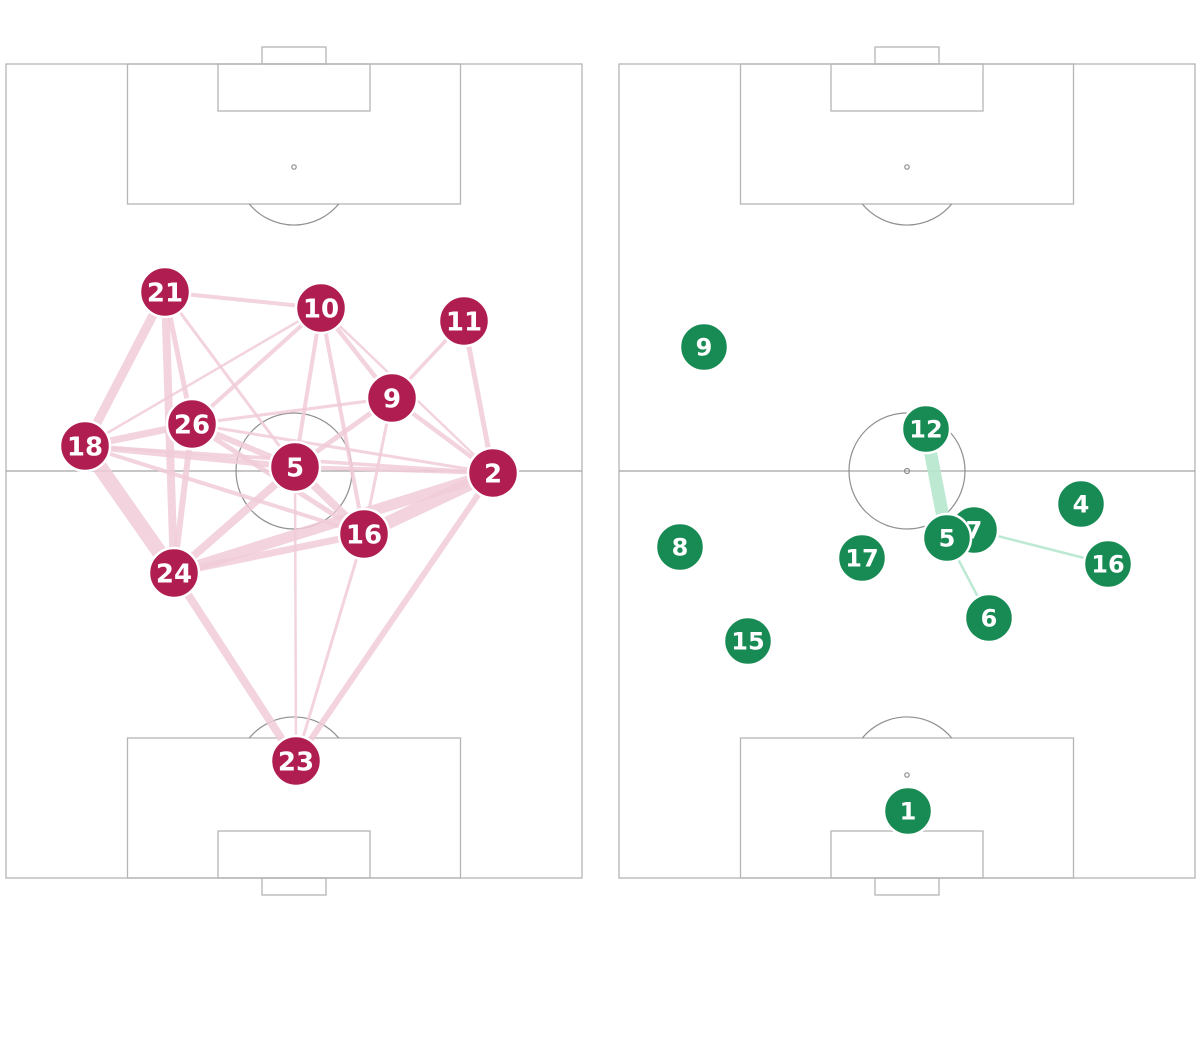 This screenshot has height=1044, width=1200. I want to click on player-number-left-18: 18, so click(85, 447).